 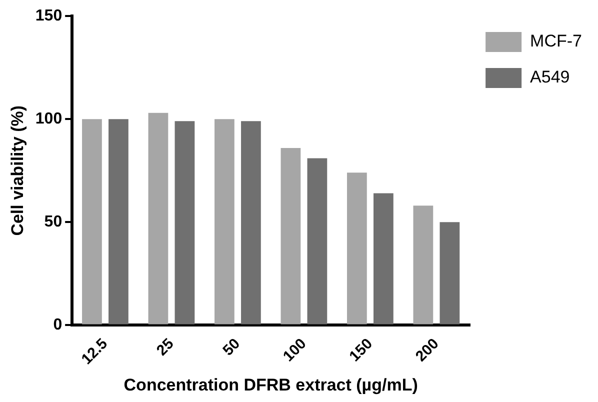 I want to click on x-tick-label: 100, so click(x=295, y=350).